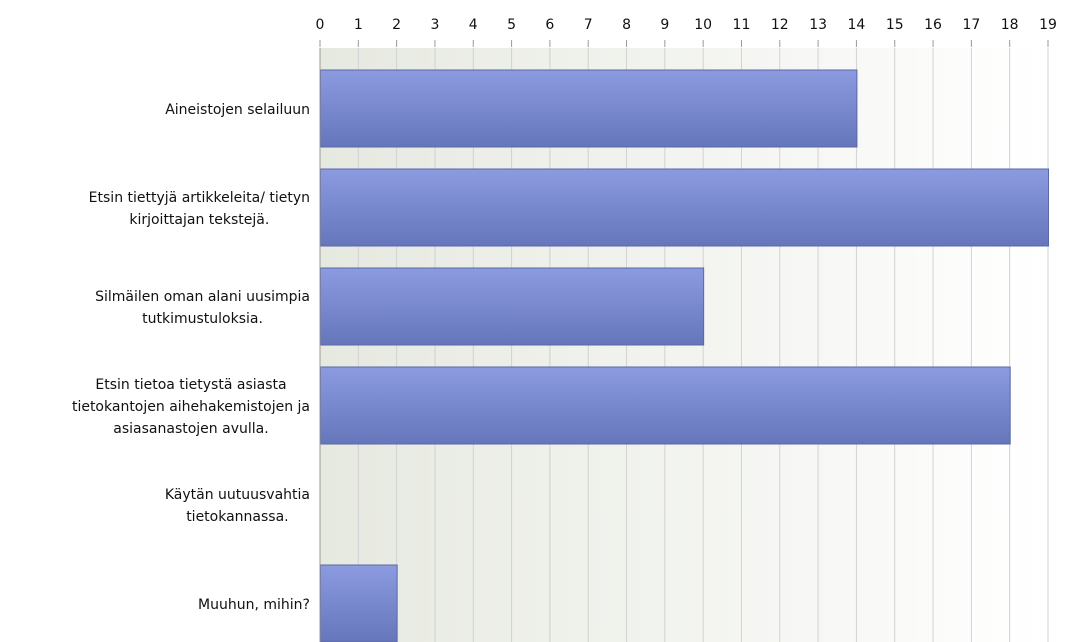 Image resolution: width=1066 pixels, height=642 pixels. I want to click on x-tick-label: 3, so click(434, 25).